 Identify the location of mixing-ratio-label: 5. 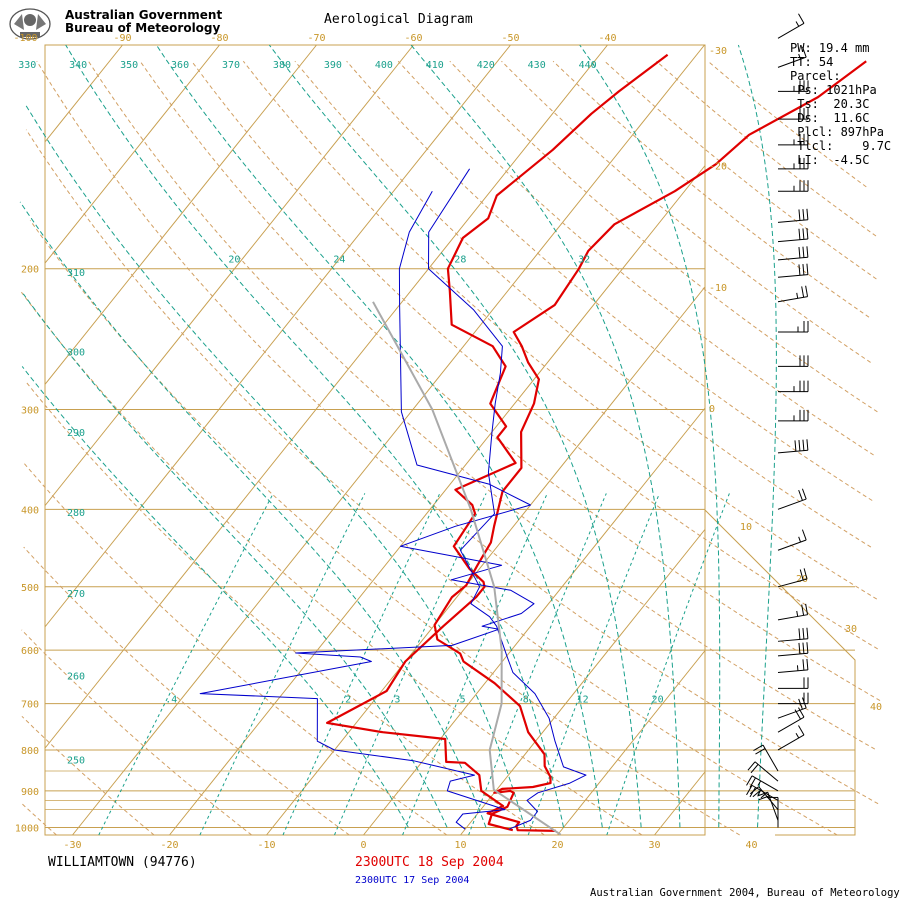
(463, 700).